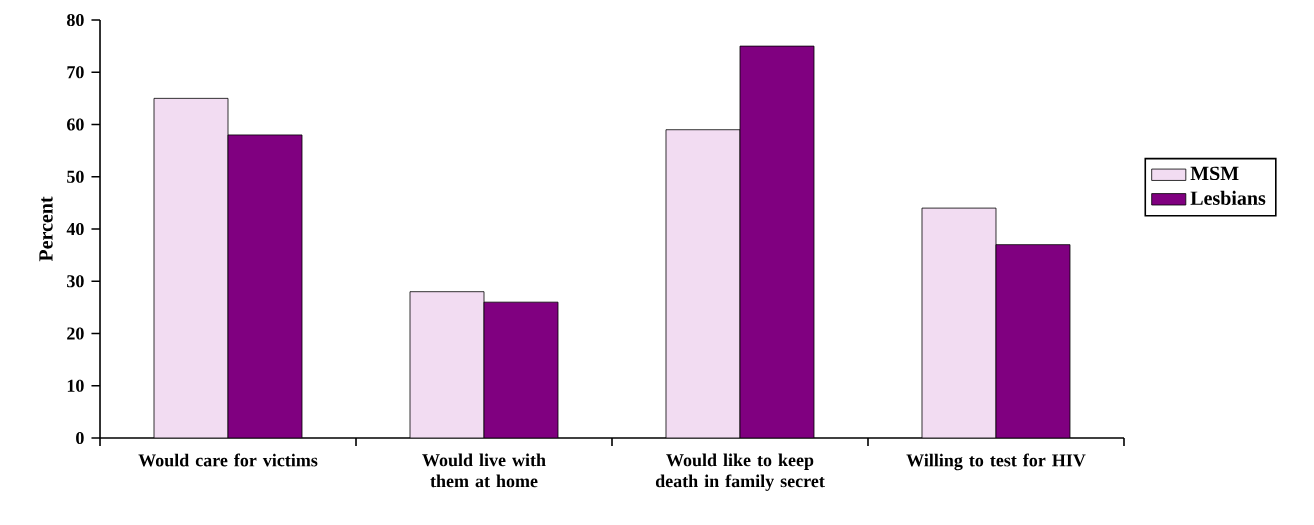 This screenshot has width=1314, height=525. What do you see at coordinates (75, 281) in the screenshot?
I see `y-tick-label: 30` at bounding box center [75, 281].